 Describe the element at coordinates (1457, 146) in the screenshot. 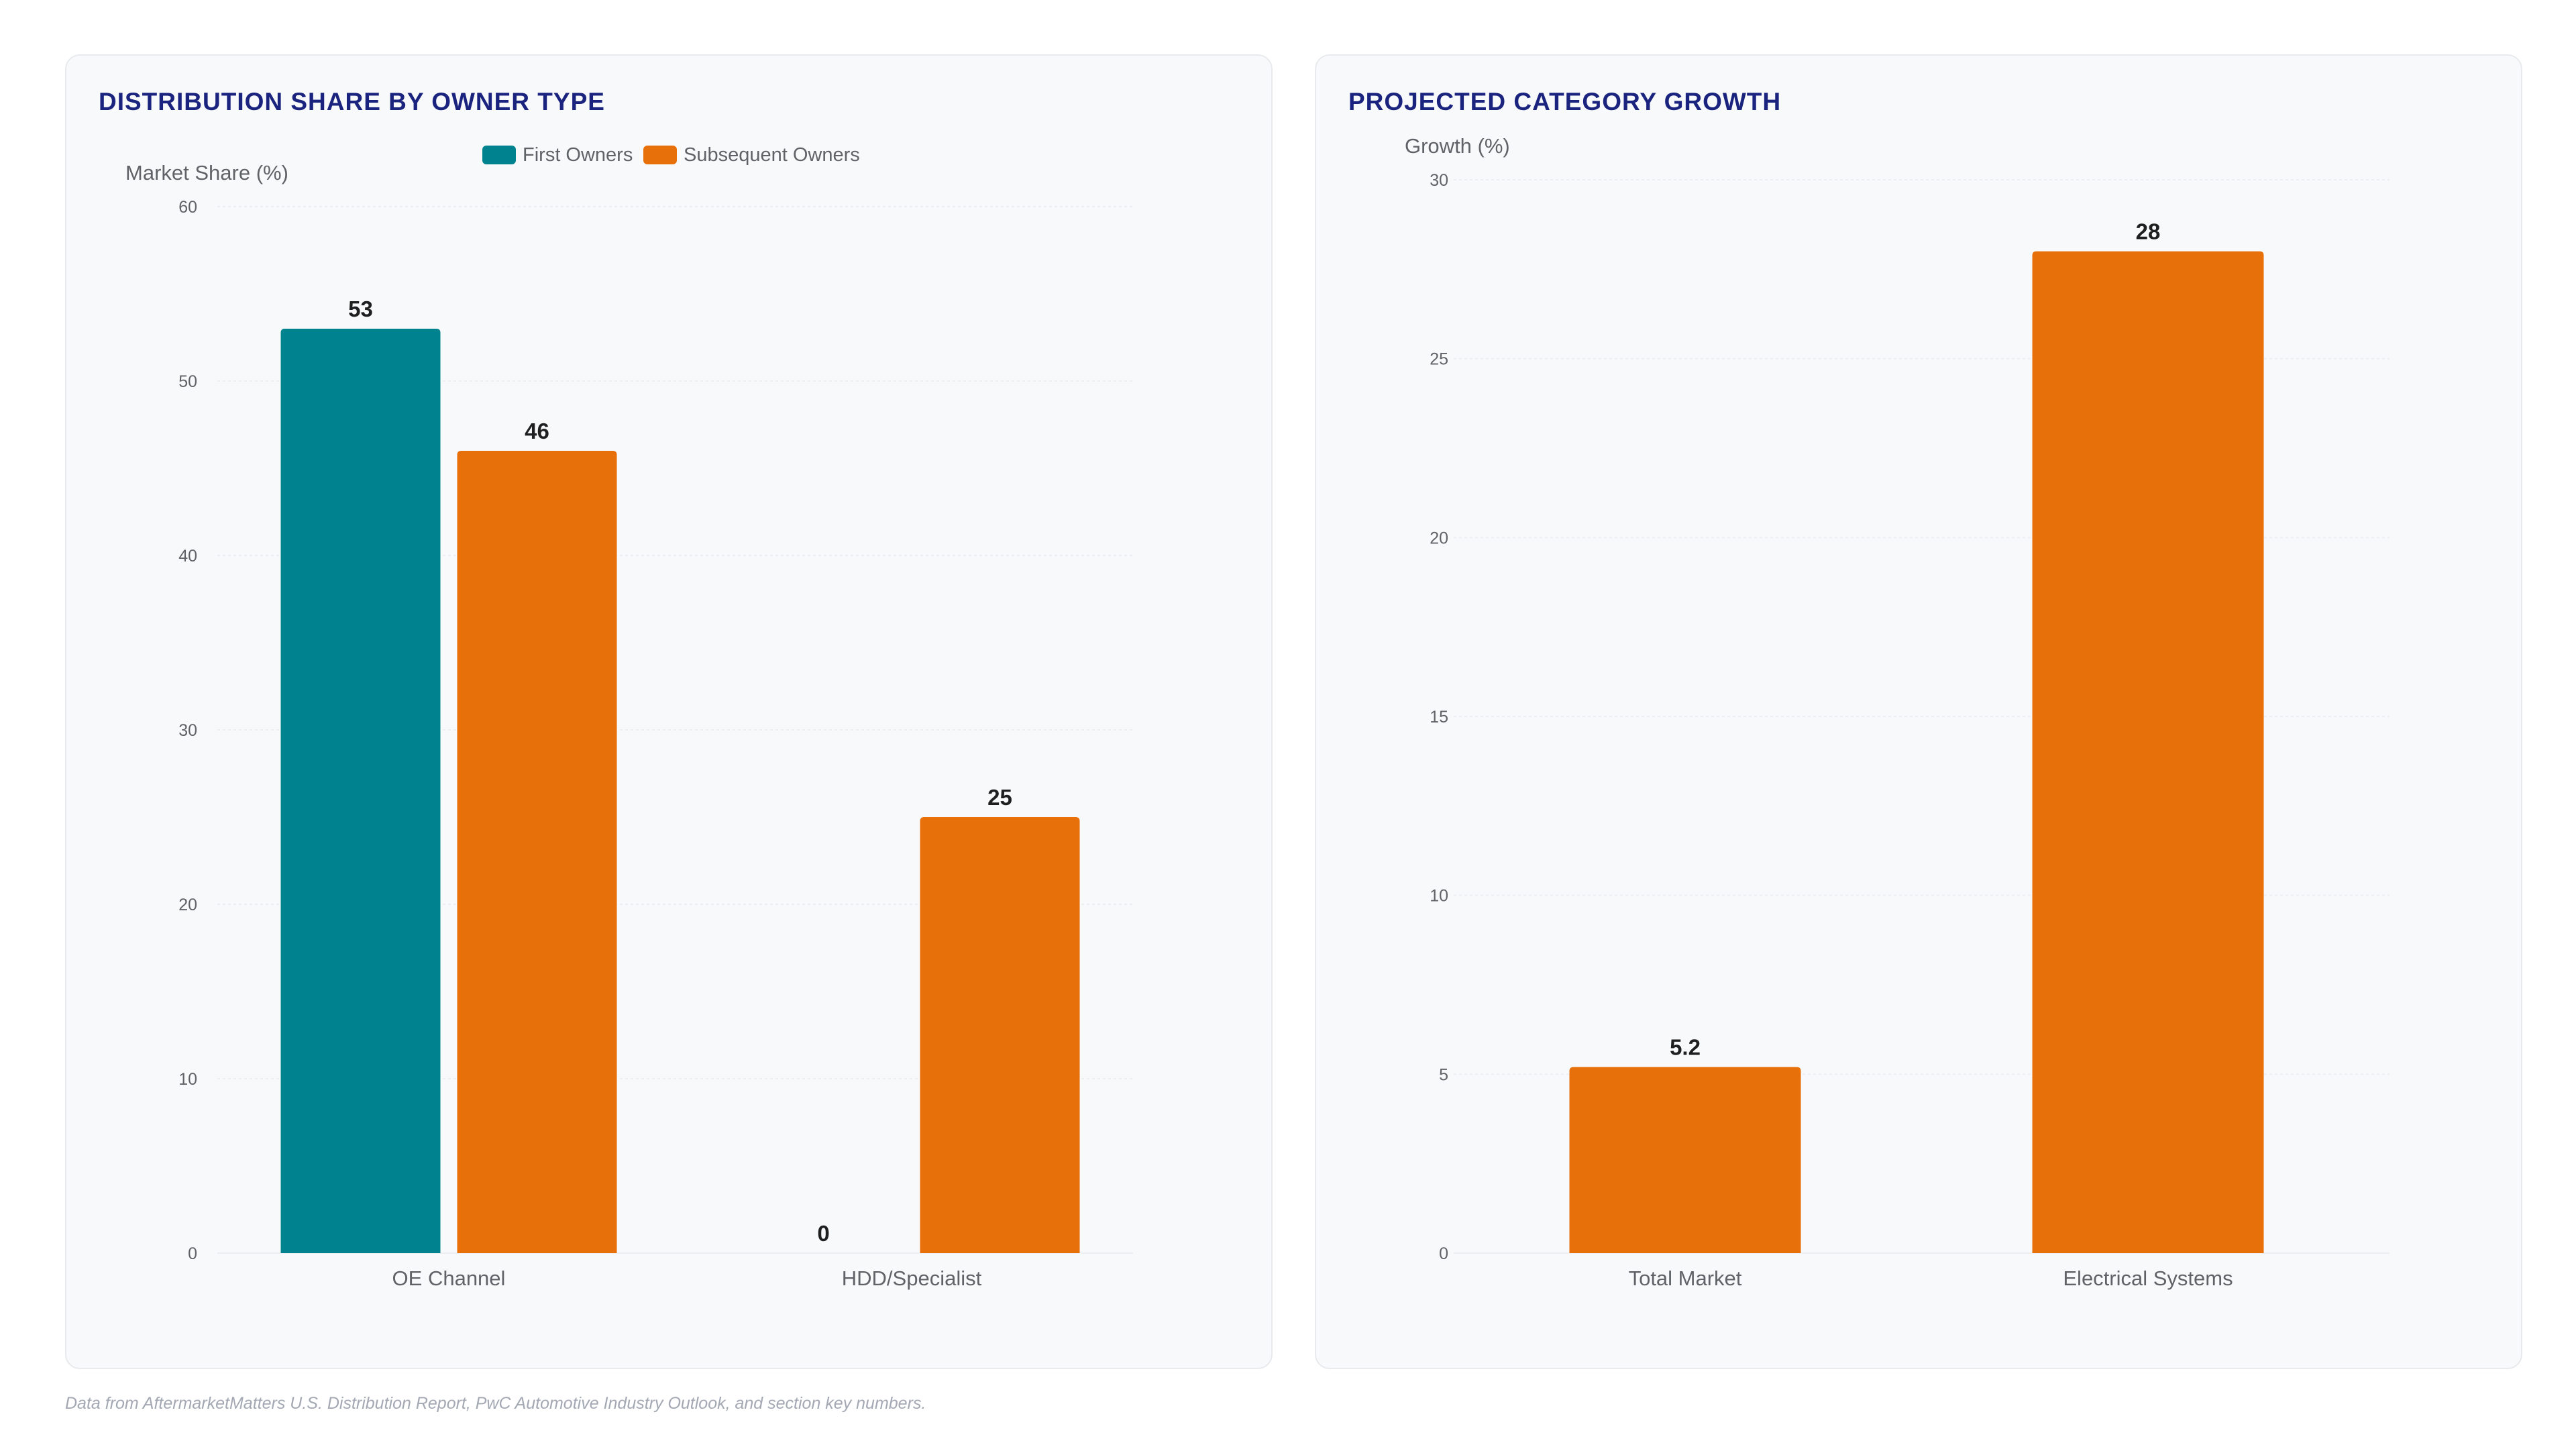

I see `y-axis-label: Growth (%)` at that location.